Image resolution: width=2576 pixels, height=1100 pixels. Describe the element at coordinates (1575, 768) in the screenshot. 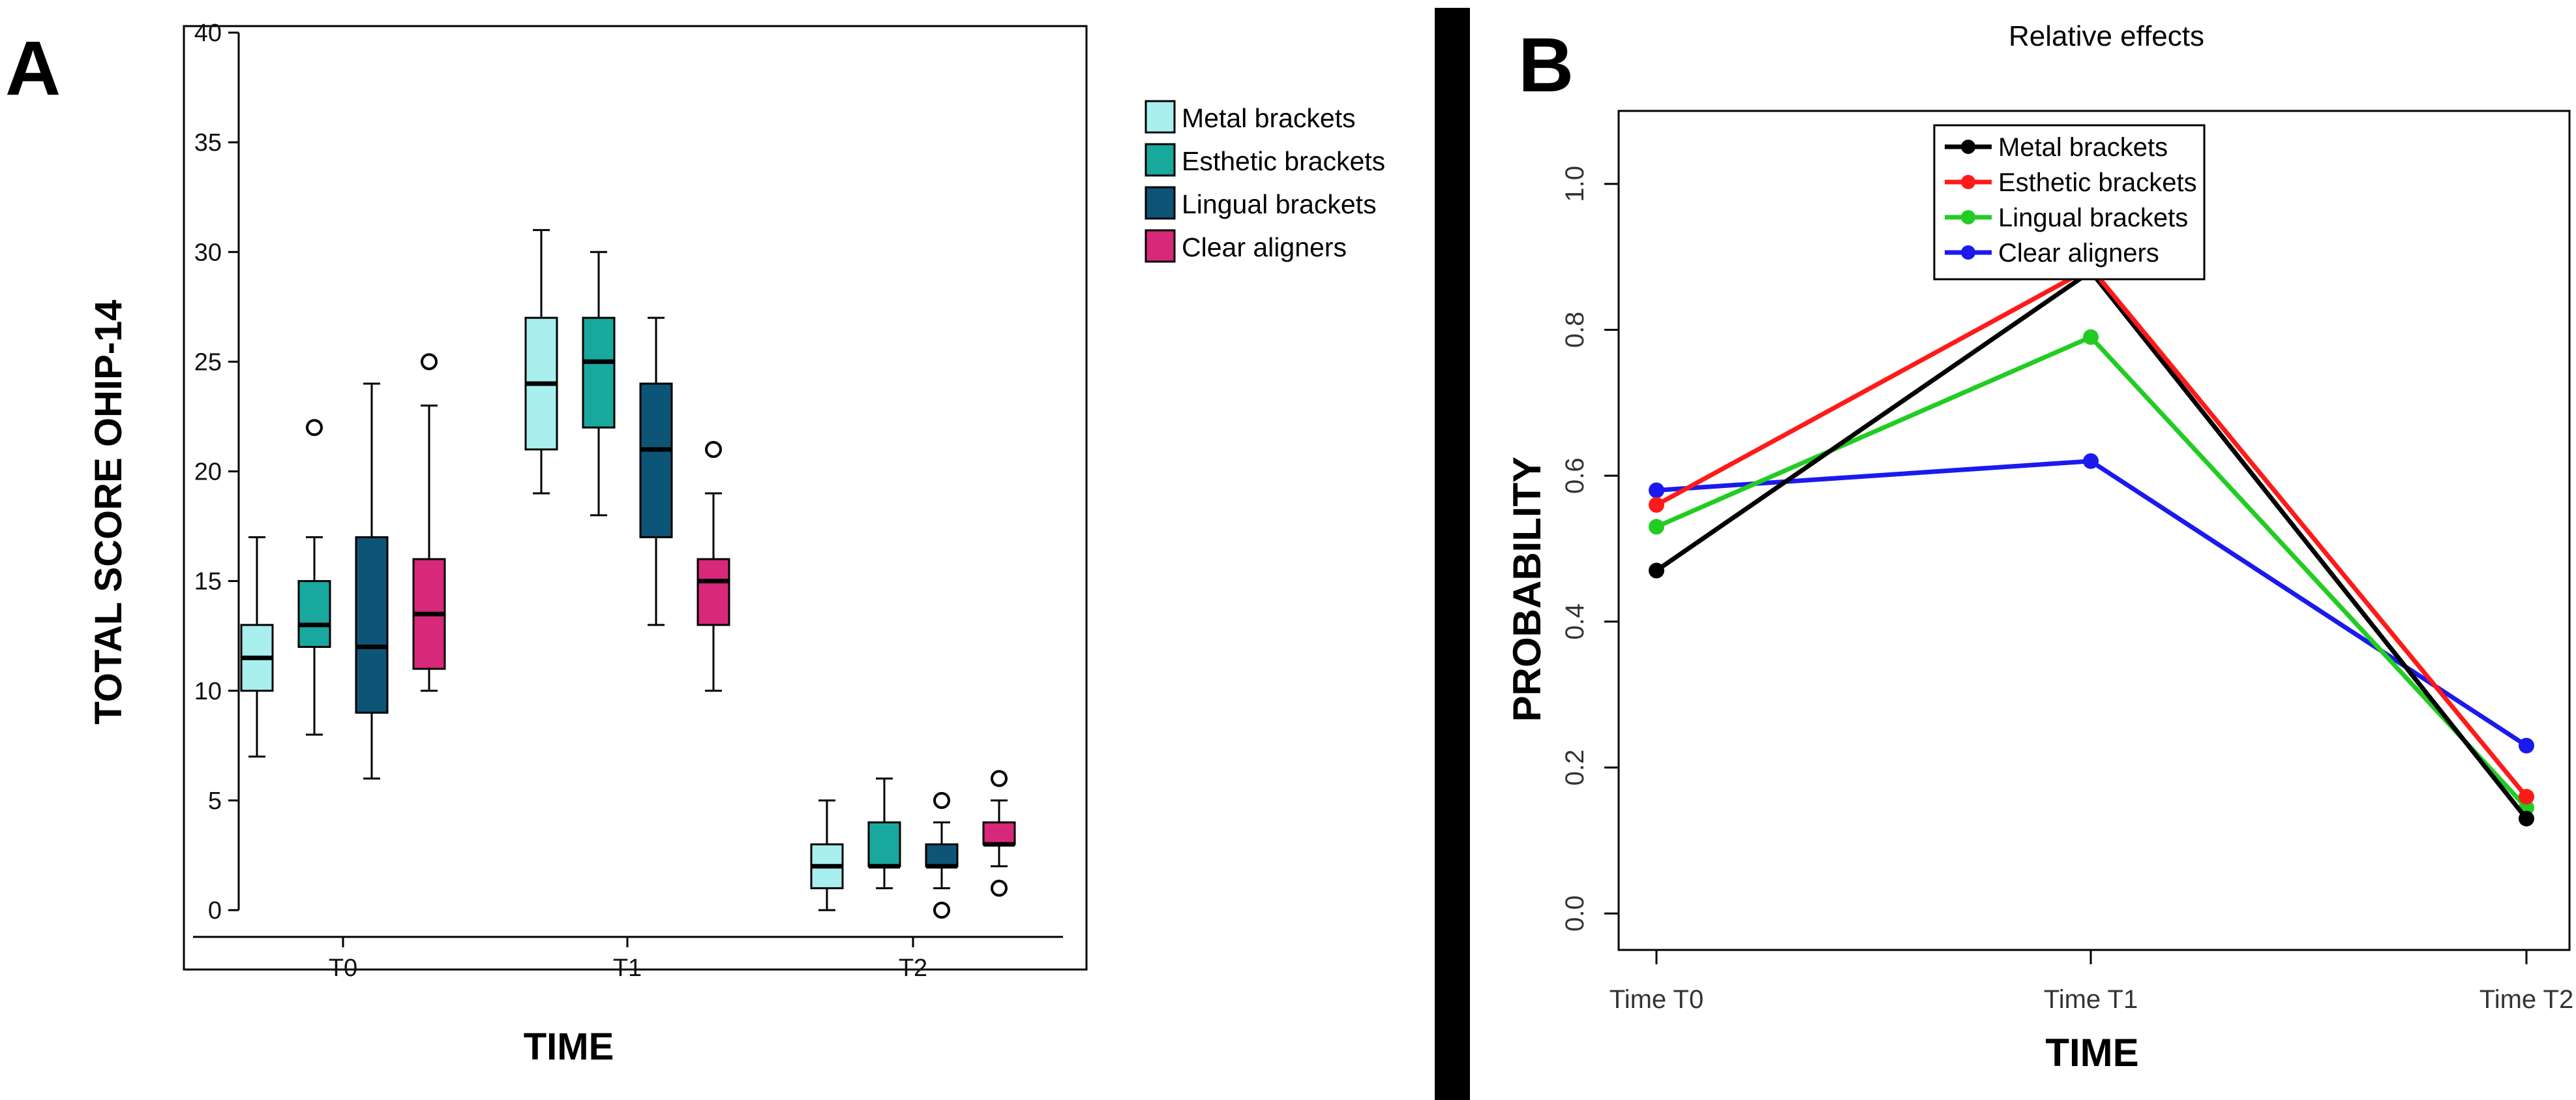

I see `y-tick-label: 0.2` at that location.